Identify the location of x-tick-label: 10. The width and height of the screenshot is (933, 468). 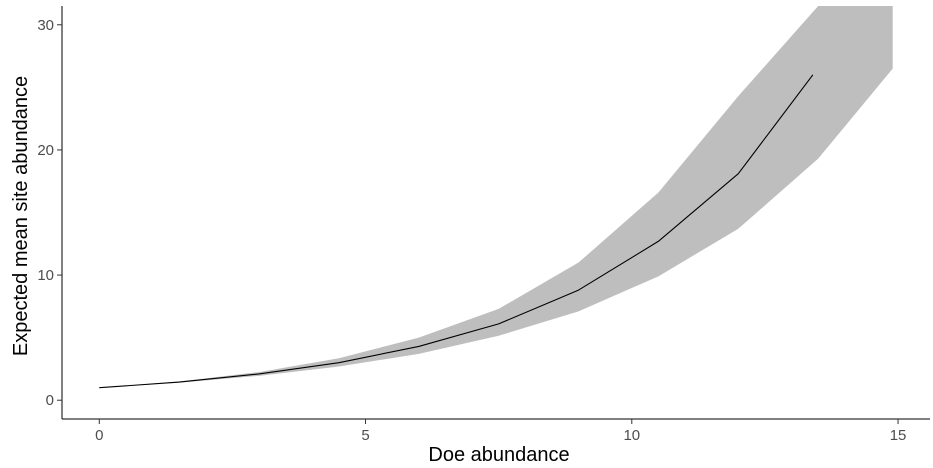
(631, 435).